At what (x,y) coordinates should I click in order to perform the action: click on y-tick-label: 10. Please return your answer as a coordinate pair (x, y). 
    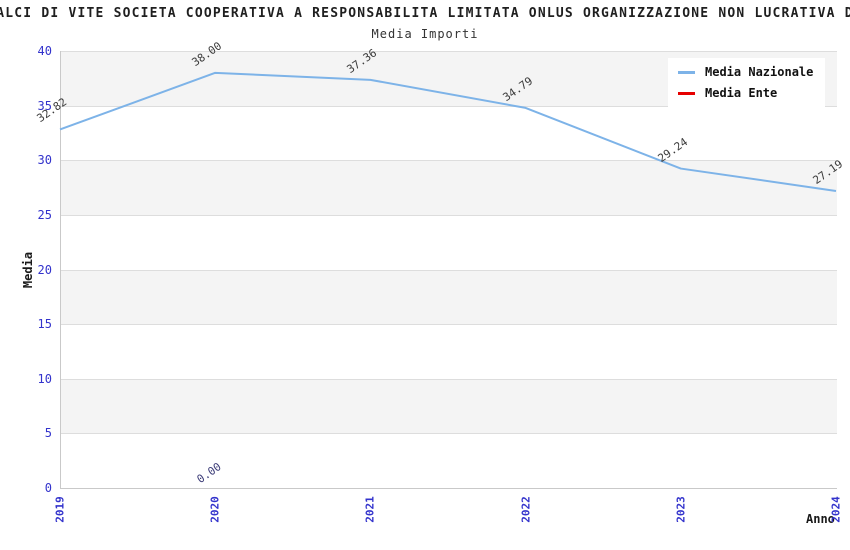
    Looking at the image, I should click on (44, 378).